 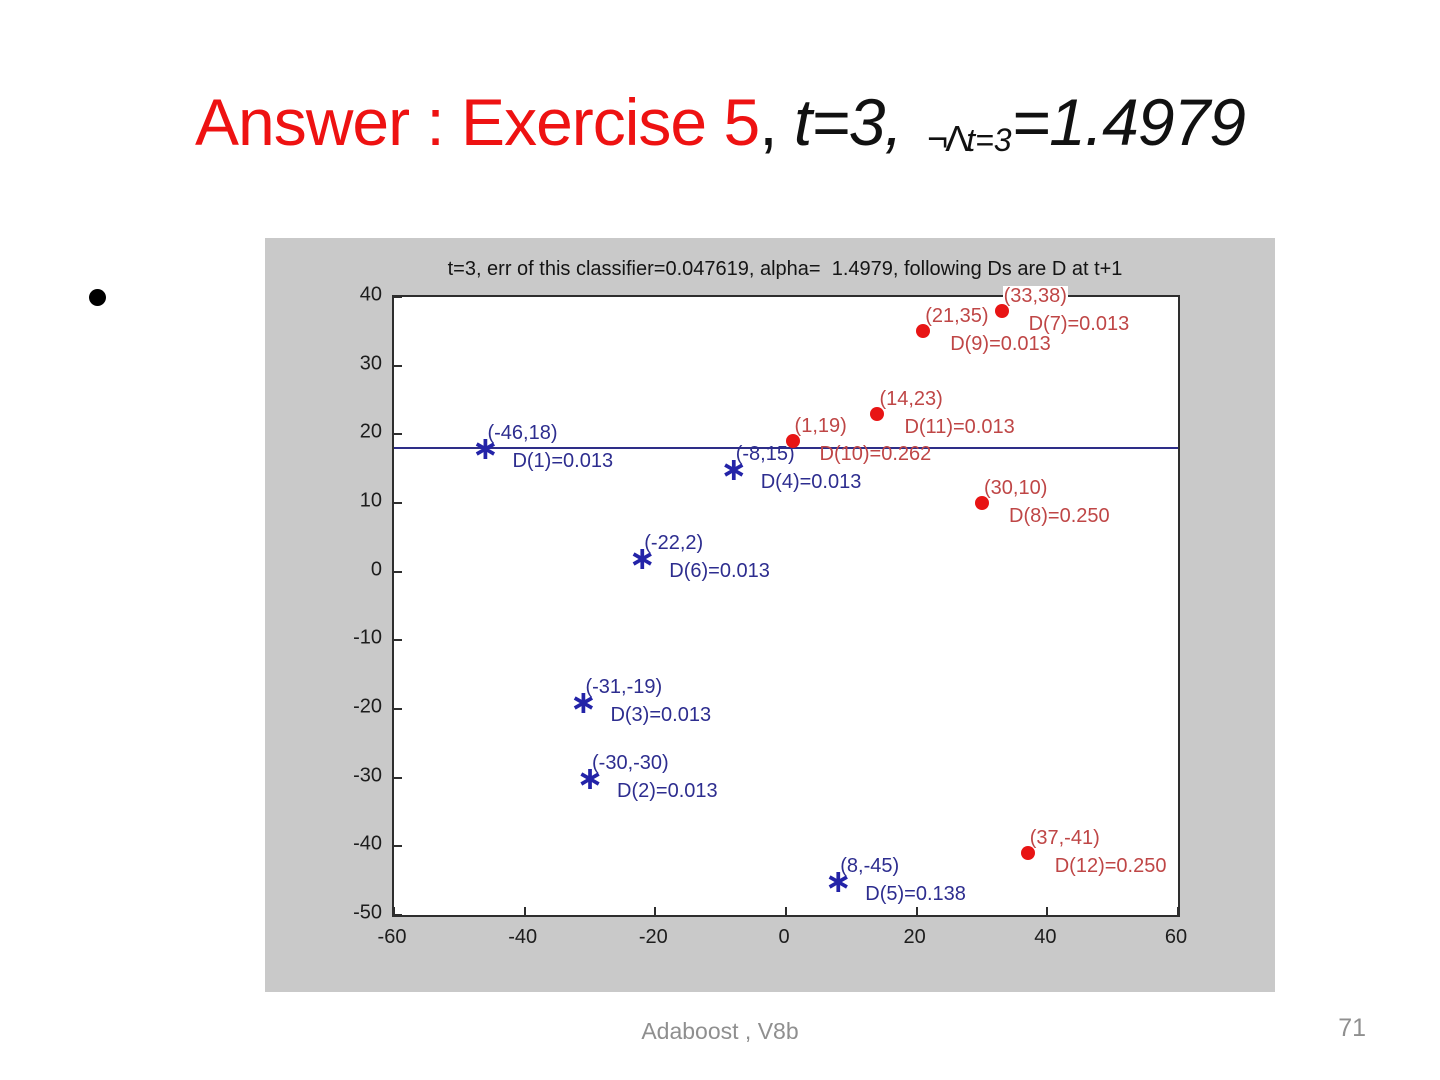 I want to click on point-weight-label: D(9)=0.013, so click(x=1000, y=344).